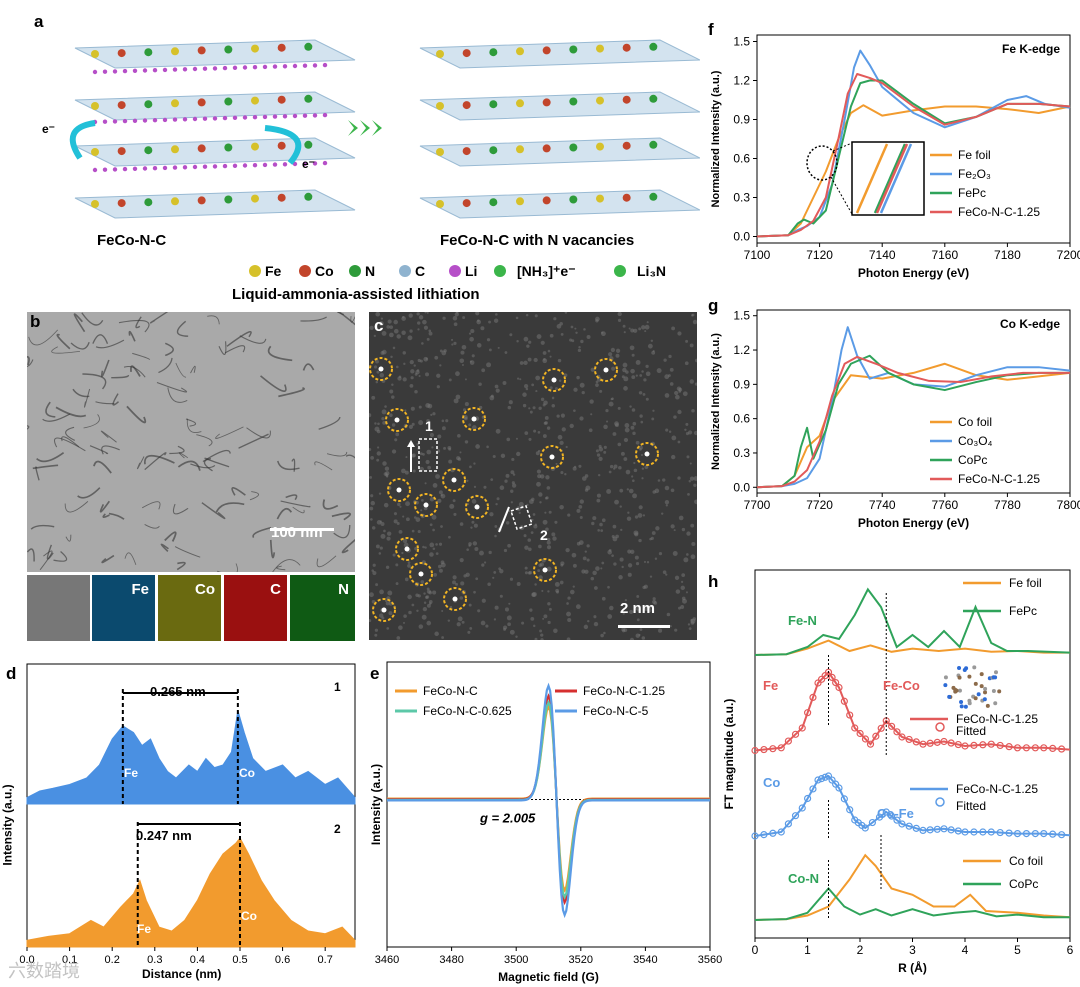 The width and height of the screenshot is (1080, 987). What do you see at coordinates (197, 960) in the screenshot?
I see `x-tick-label: 0.4` at bounding box center [197, 960].